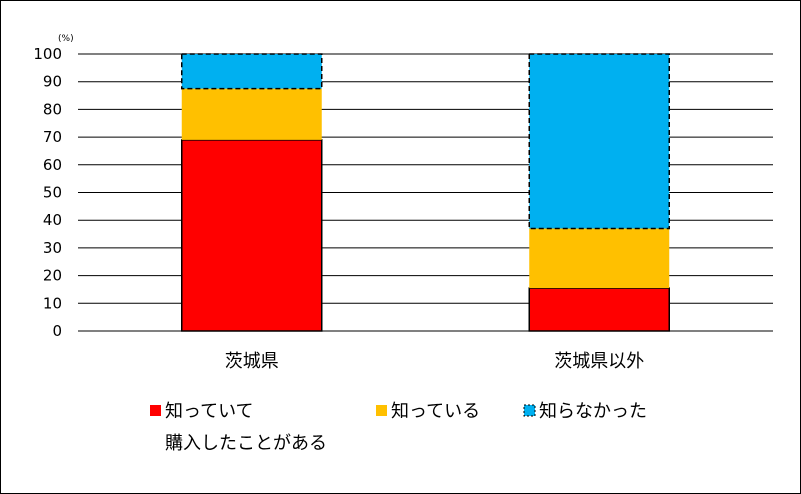  I want to click on y-axis-ticks: 0 10 20 30 40 50 60 70 80 90 100, so click(47, 192).